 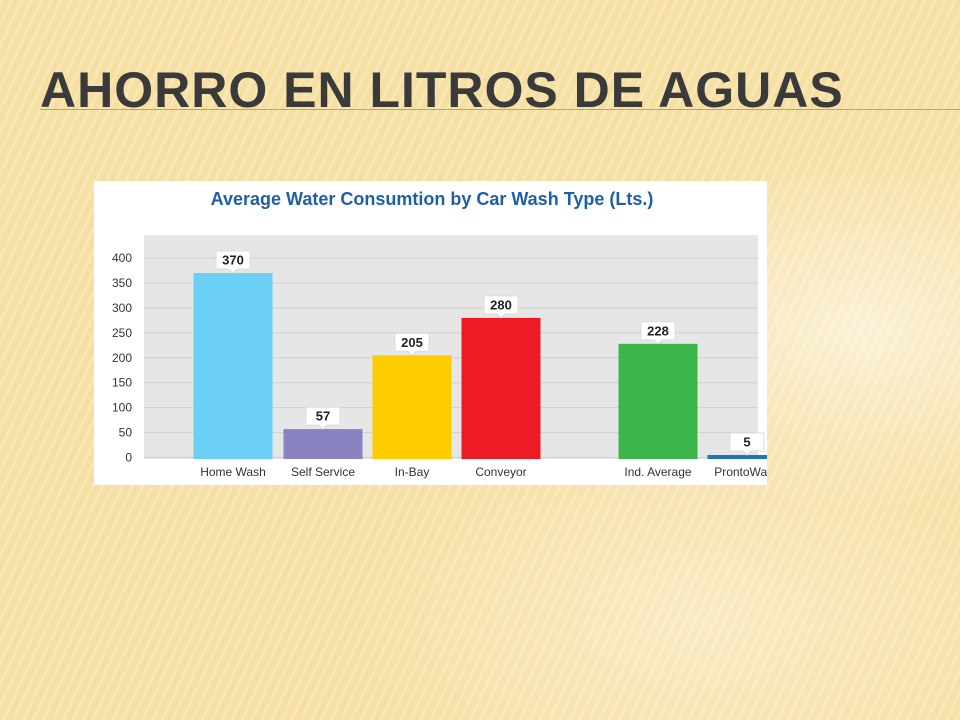 I want to click on data-label-value: 370, so click(x=233, y=260).